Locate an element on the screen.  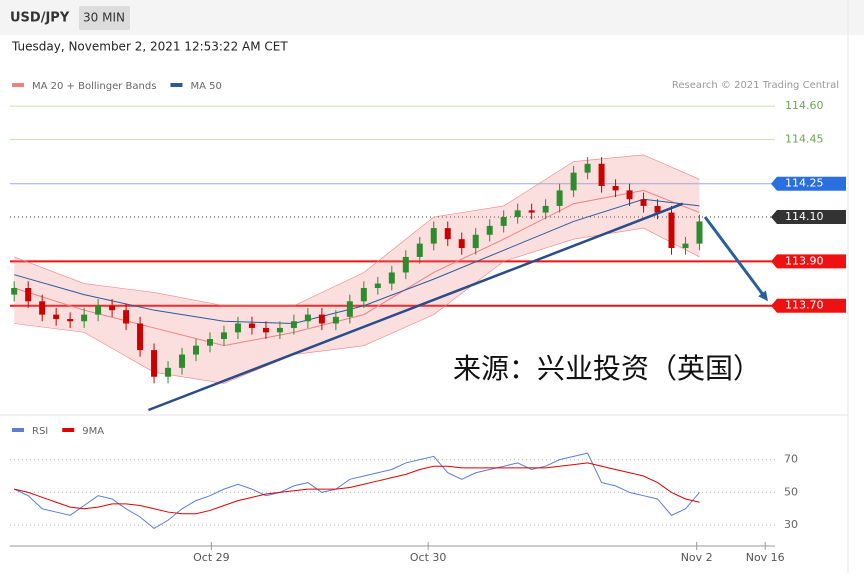
level-label: 113.70 is located at coordinates (804, 305).